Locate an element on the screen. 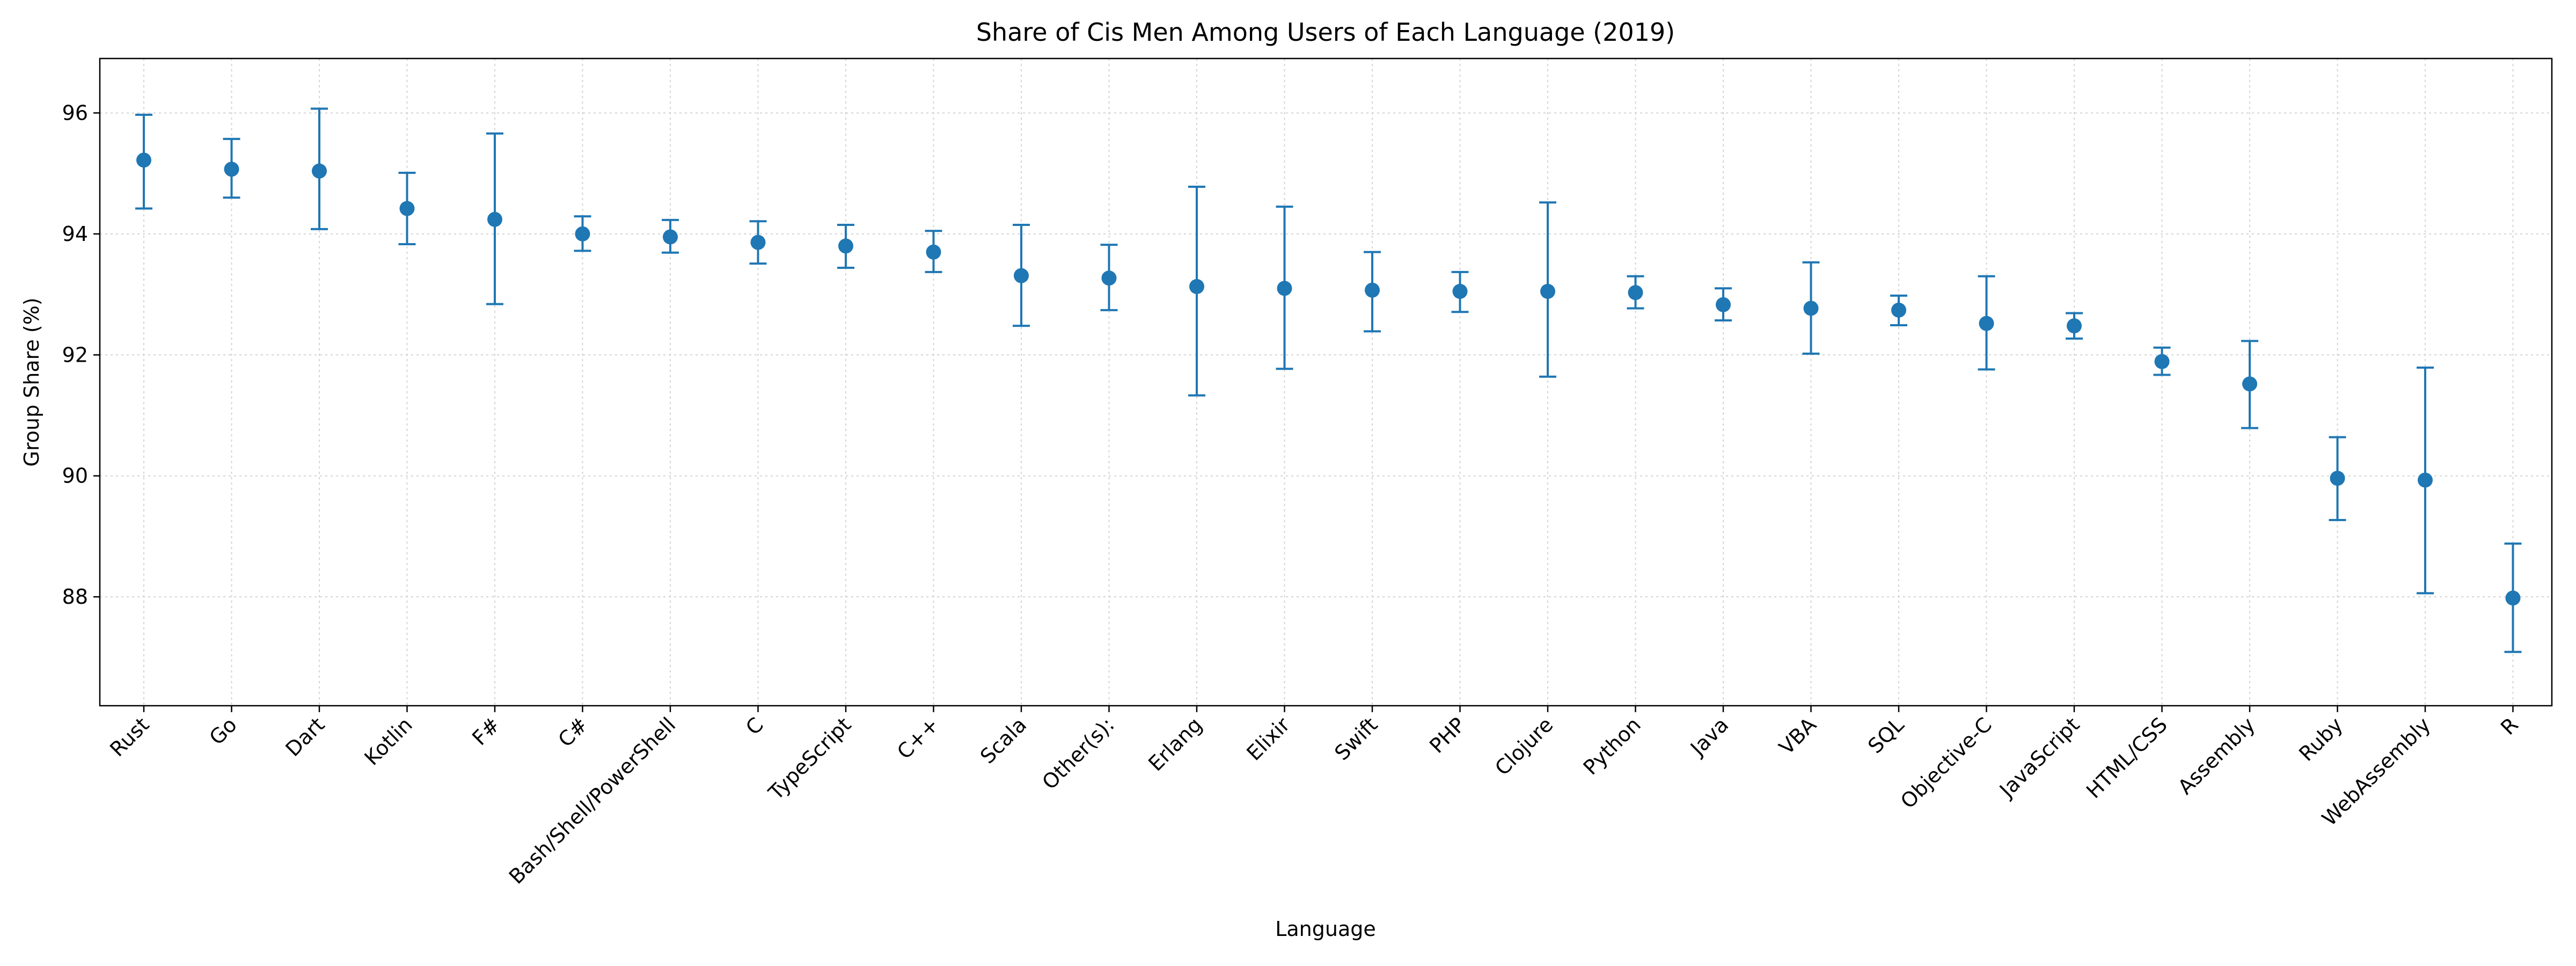 The height and width of the screenshot is (966, 2576). y-tick-label: 94 is located at coordinates (75, 234).